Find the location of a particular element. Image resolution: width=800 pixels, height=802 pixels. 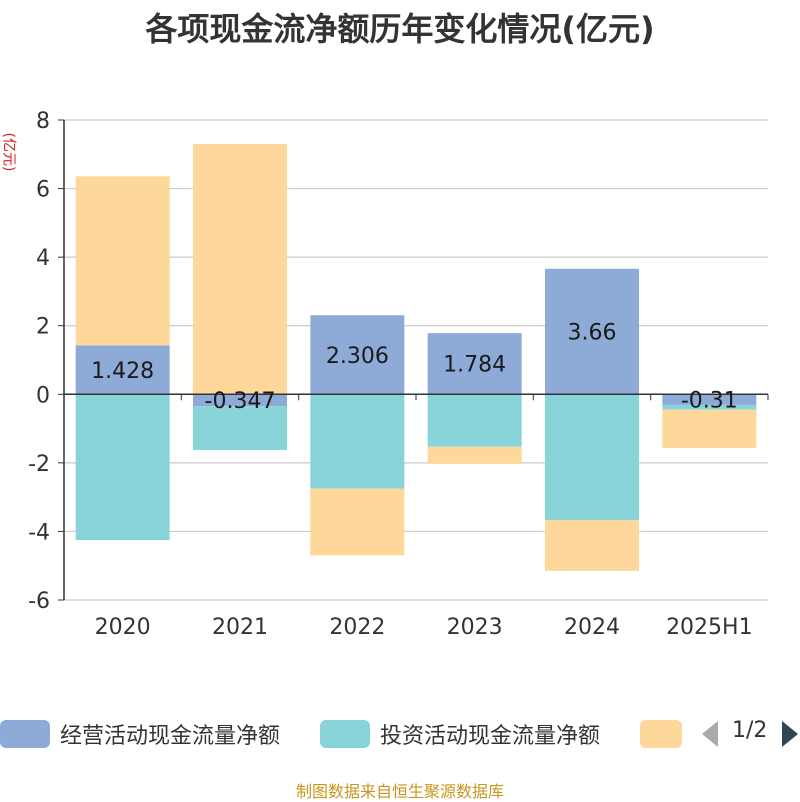

bar-series0-2023 is located at coordinates (474, 364).